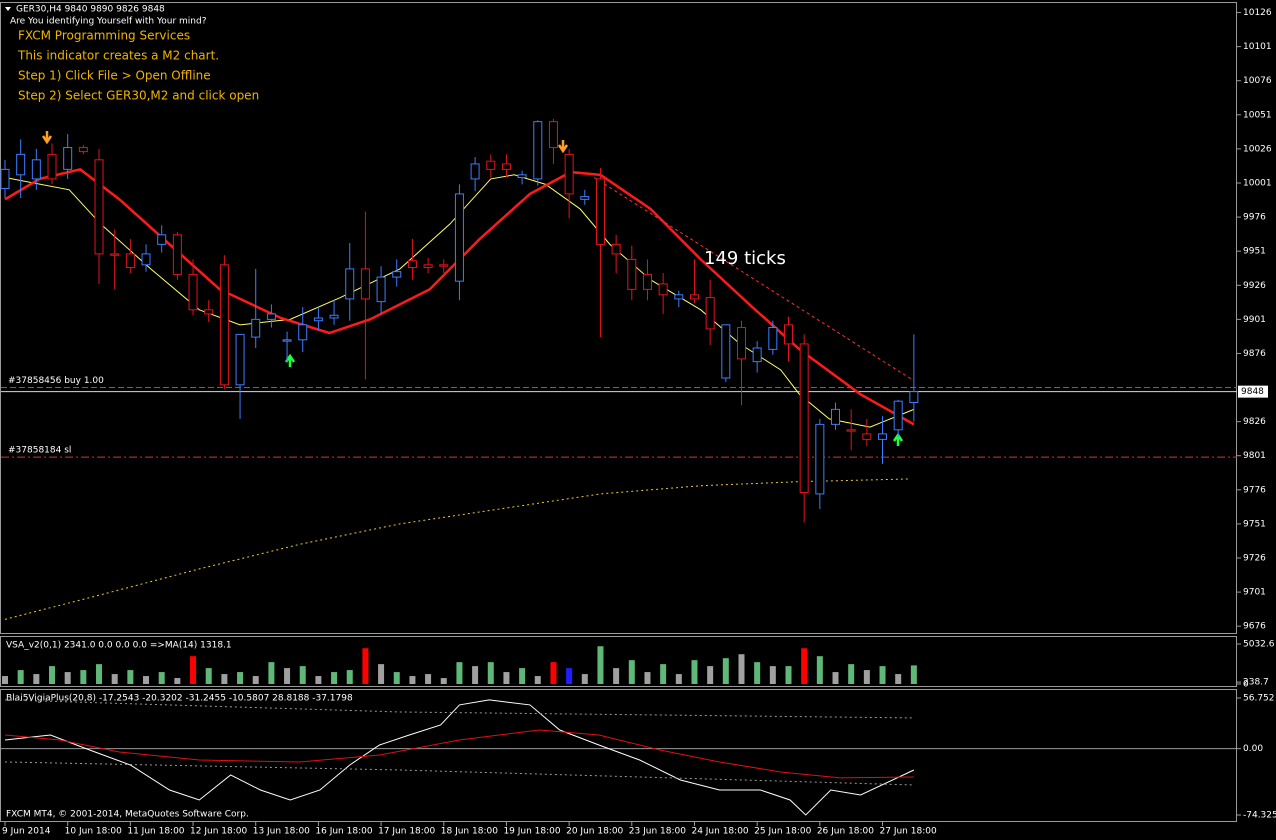  Describe the element at coordinates (90, 10) in the screenshot. I see `header: GER30,H4 9840 9890 9826 9848` at that location.